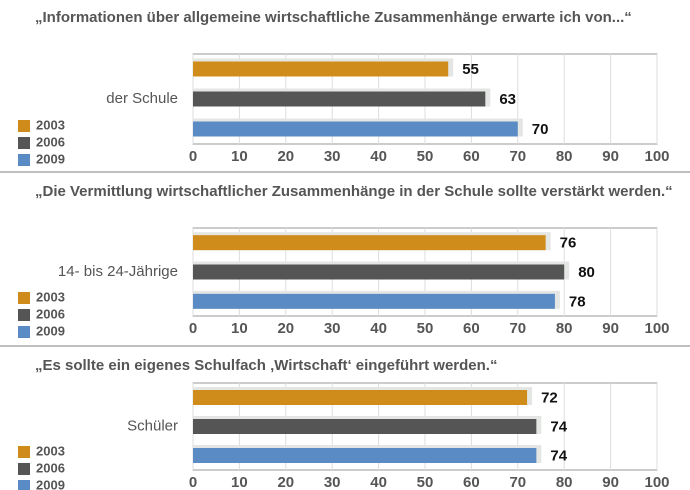 This screenshot has height=490, width=690. Describe the element at coordinates (586, 272) in the screenshot. I see `value-label: 80` at that location.